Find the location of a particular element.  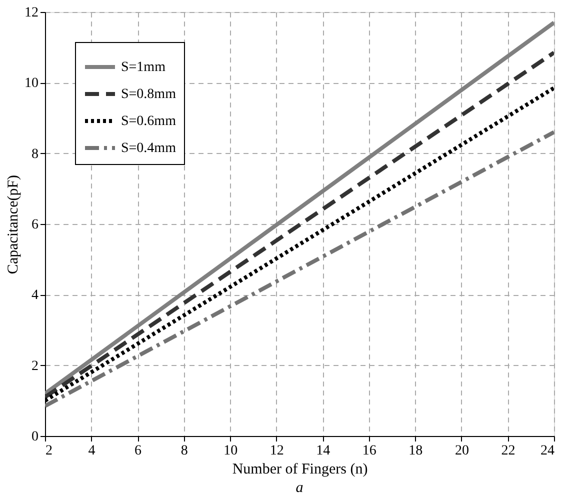

legend-label: S=0.6mm is located at coordinates (148, 121).